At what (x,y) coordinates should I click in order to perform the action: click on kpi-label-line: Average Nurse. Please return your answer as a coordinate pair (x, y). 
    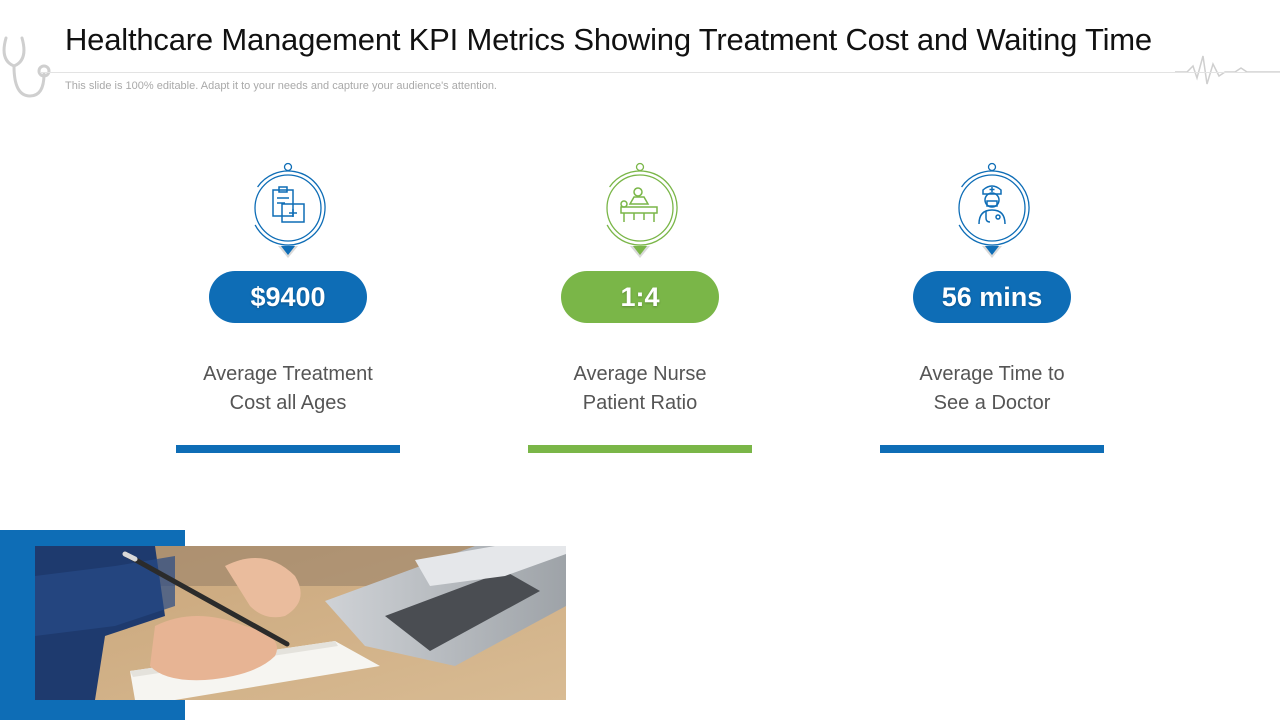
    Looking at the image, I should click on (640, 374).